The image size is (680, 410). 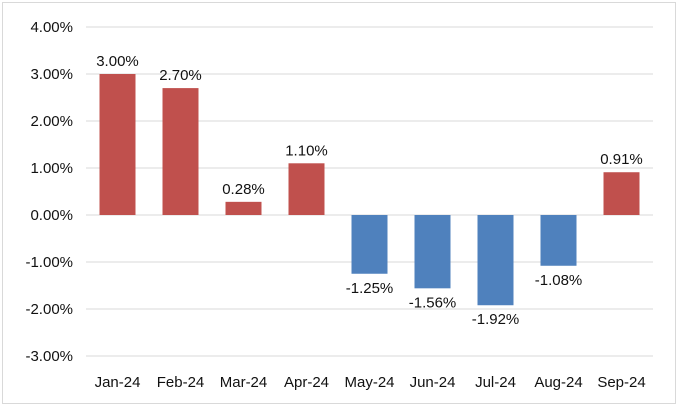 I want to click on x-category-label: Mar-24, so click(x=244, y=382).